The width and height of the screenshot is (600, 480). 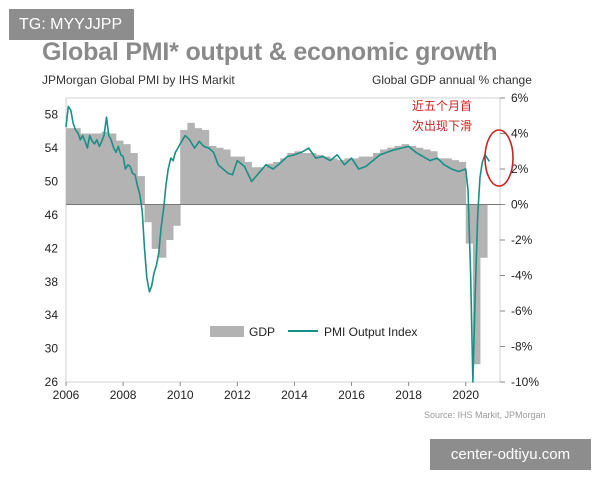 What do you see at coordinates (227, 331) in the screenshot?
I see `legend-gdp-swatch` at bounding box center [227, 331].